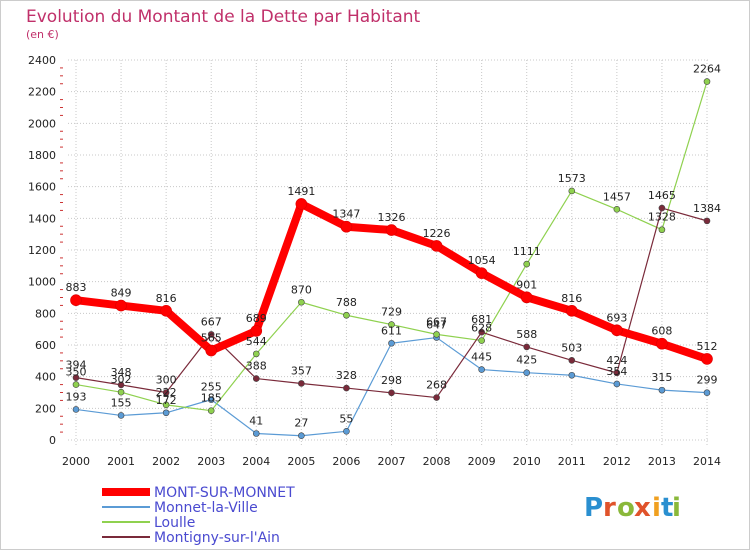 The height and width of the screenshot is (550, 750). I want to click on data-label: 512, so click(707, 346).